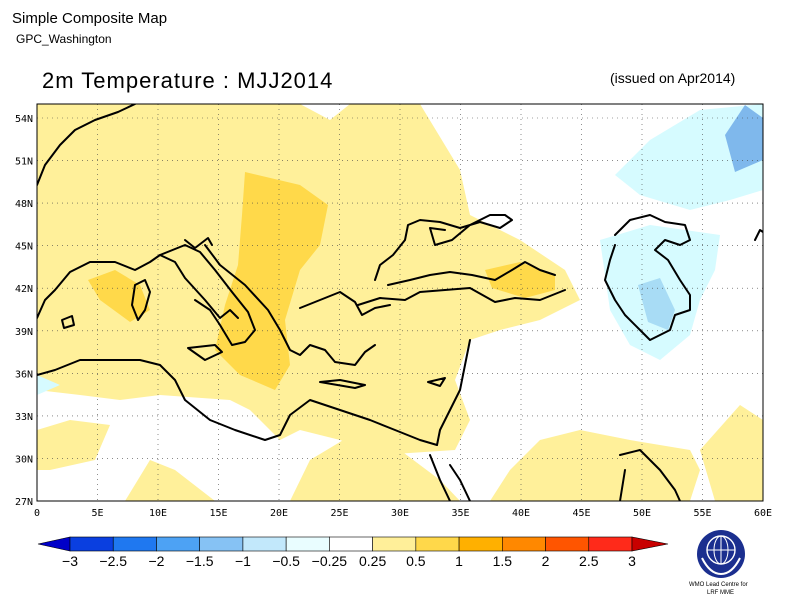 The height and width of the screenshot is (600, 800). I want to click on lon-tick-label: 50E, so click(642, 513).